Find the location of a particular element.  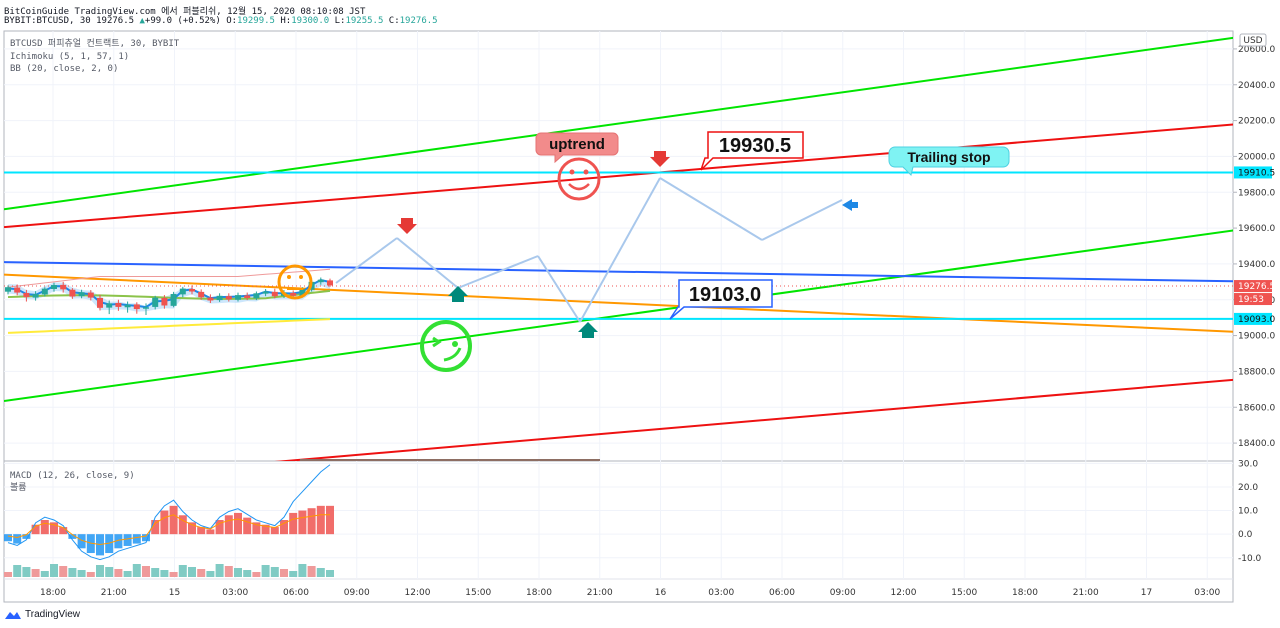

macd-tick-label: 10.0 is located at coordinates (1248, 512).